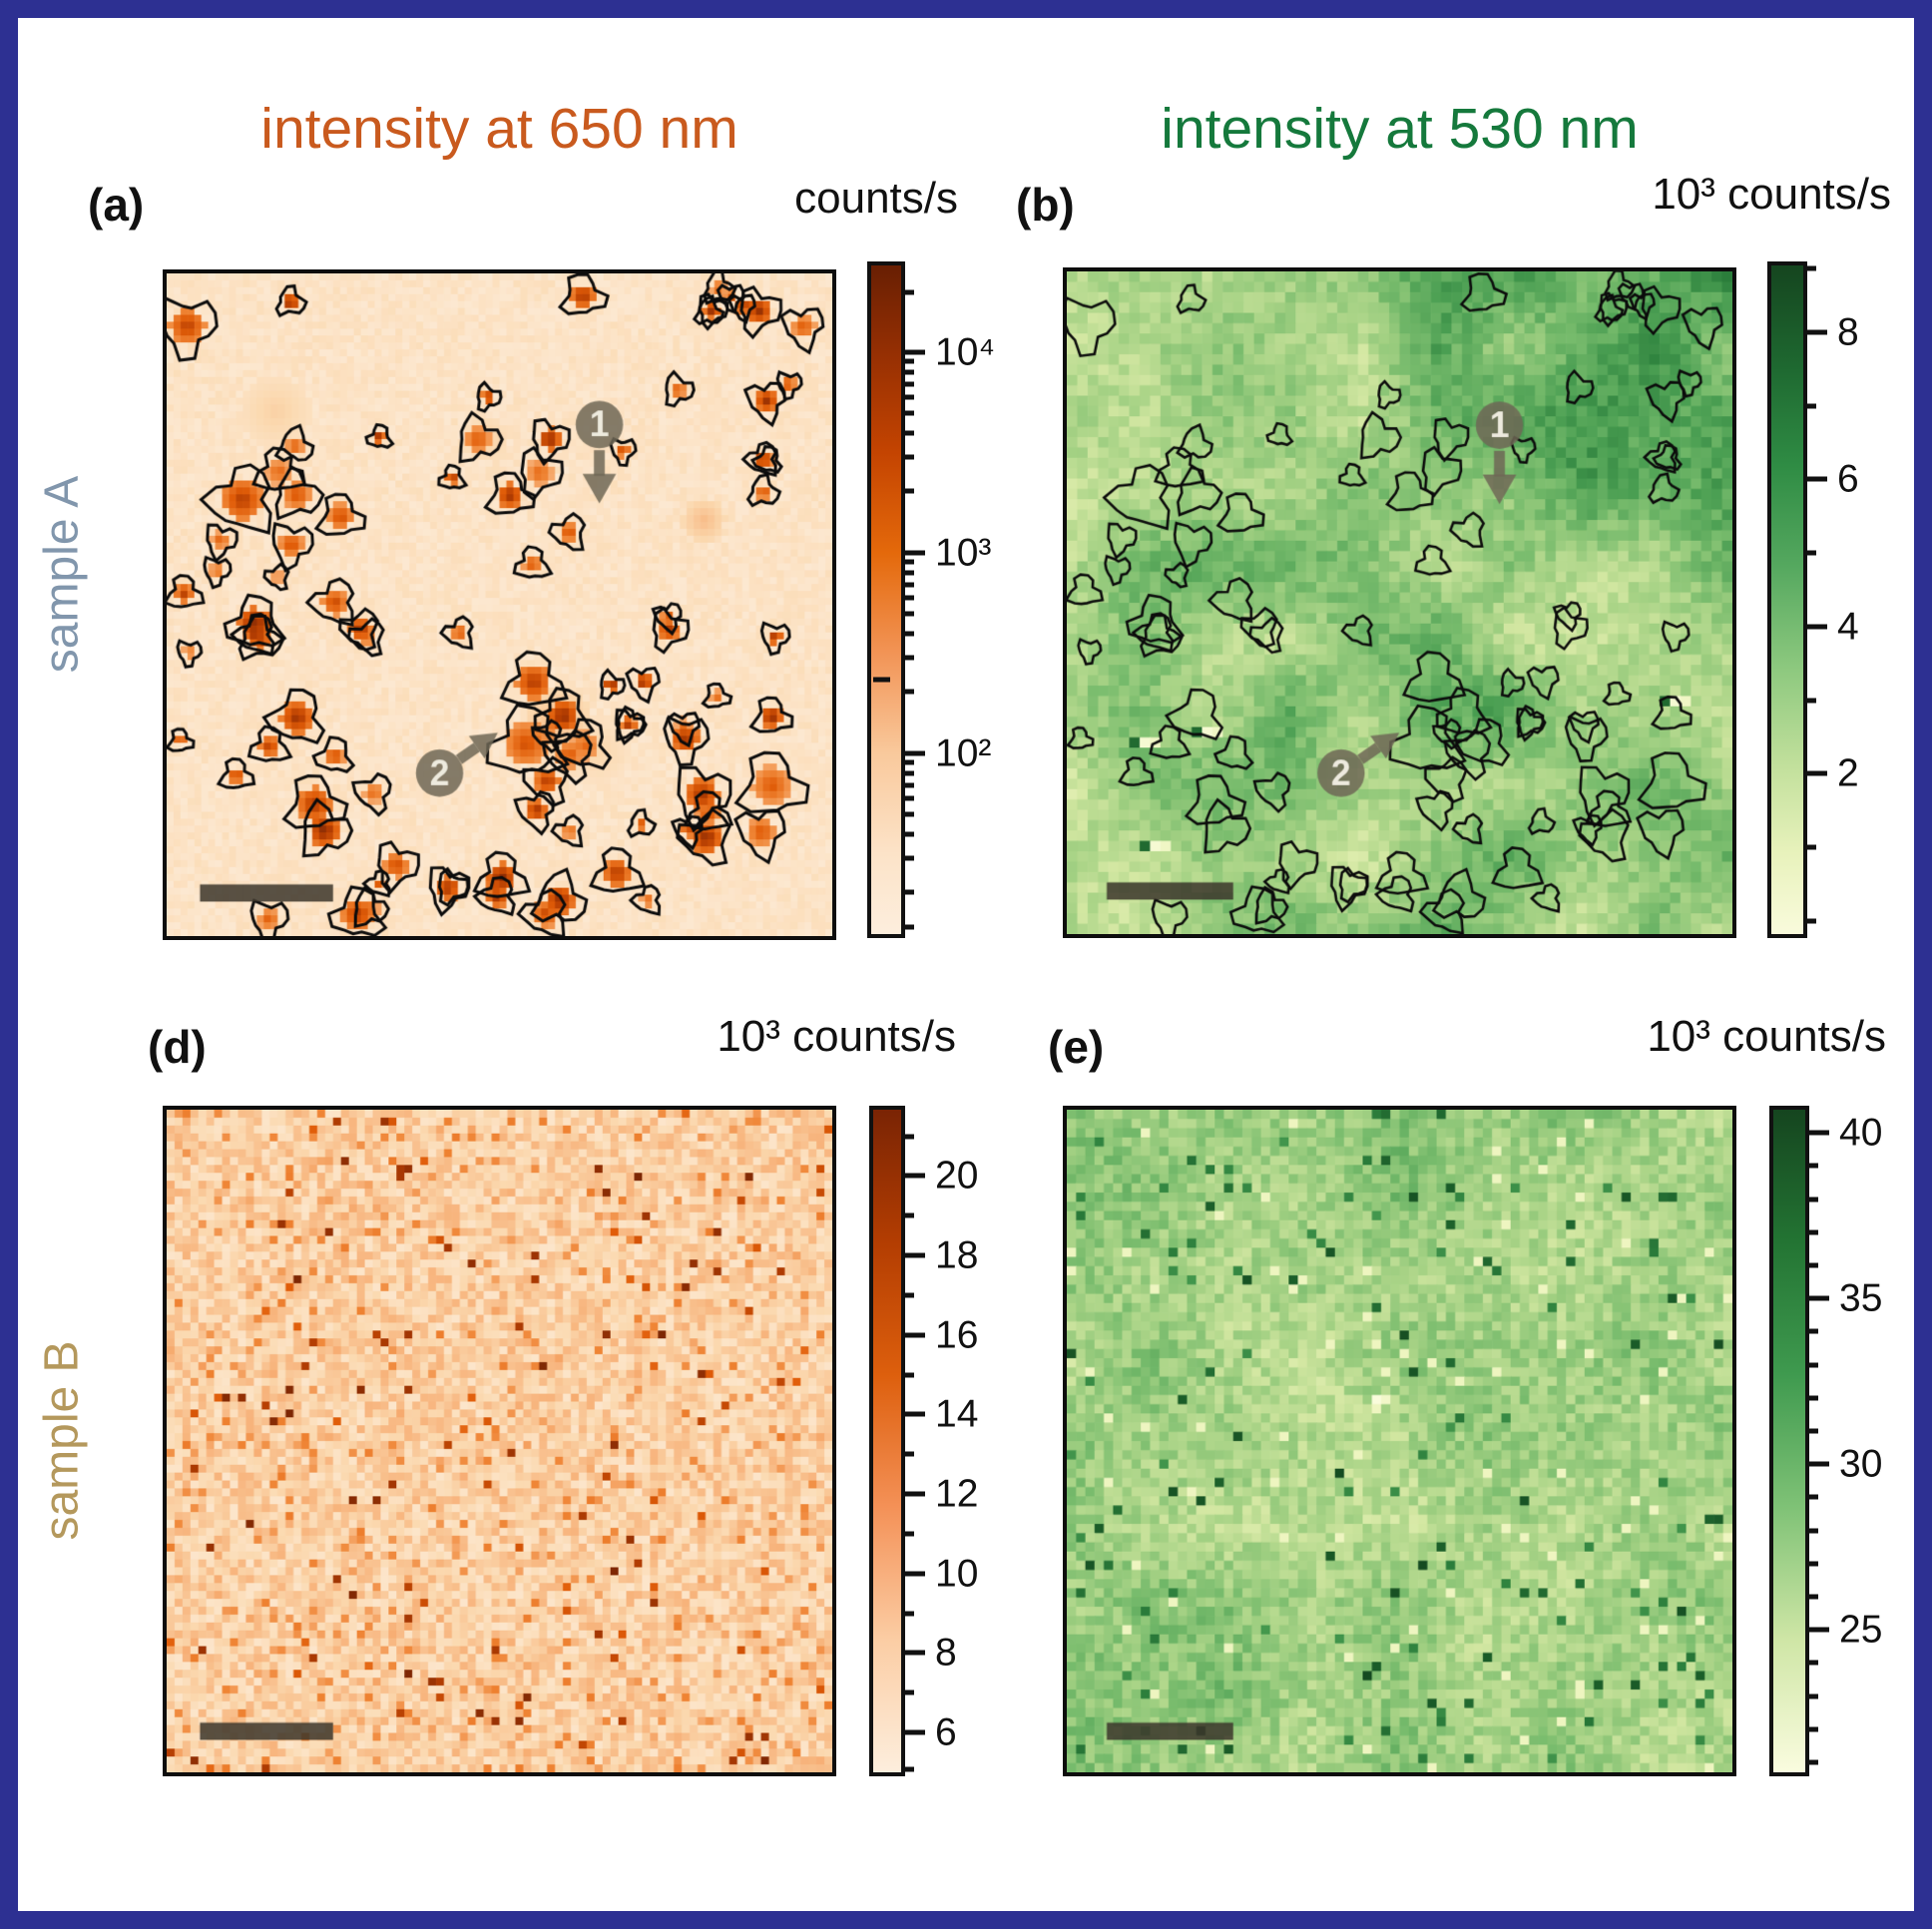  Describe the element at coordinates (923, 1441) in the screenshot. I see `colorbar-d: 20 18 16 14 12 10 8 6` at that location.